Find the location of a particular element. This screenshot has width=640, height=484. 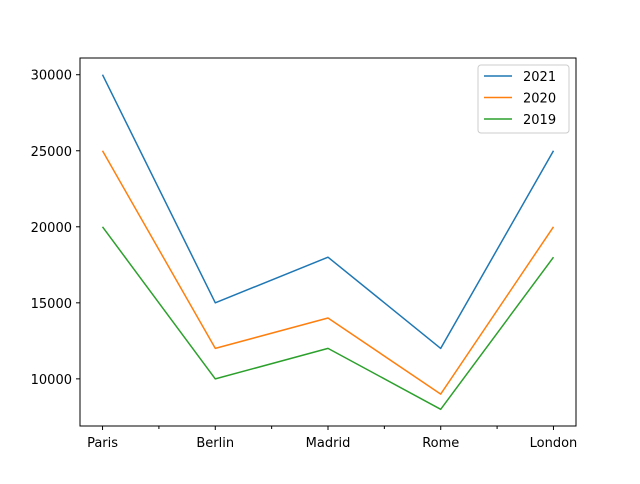

y-tick-label: 20000 is located at coordinates (51, 228).